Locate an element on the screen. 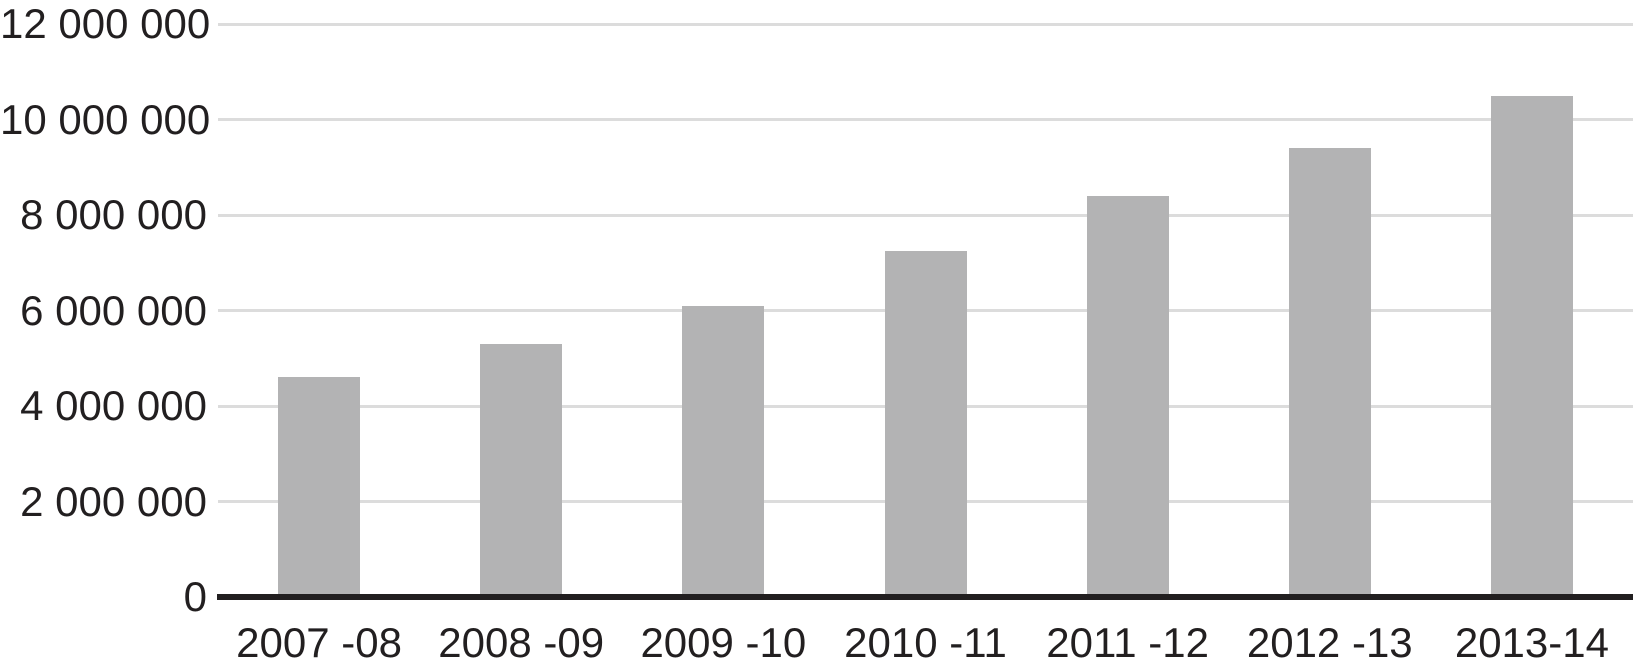 The height and width of the screenshot is (665, 1633). x-tick-label: 2013-14 is located at coordinates (1531, 642).